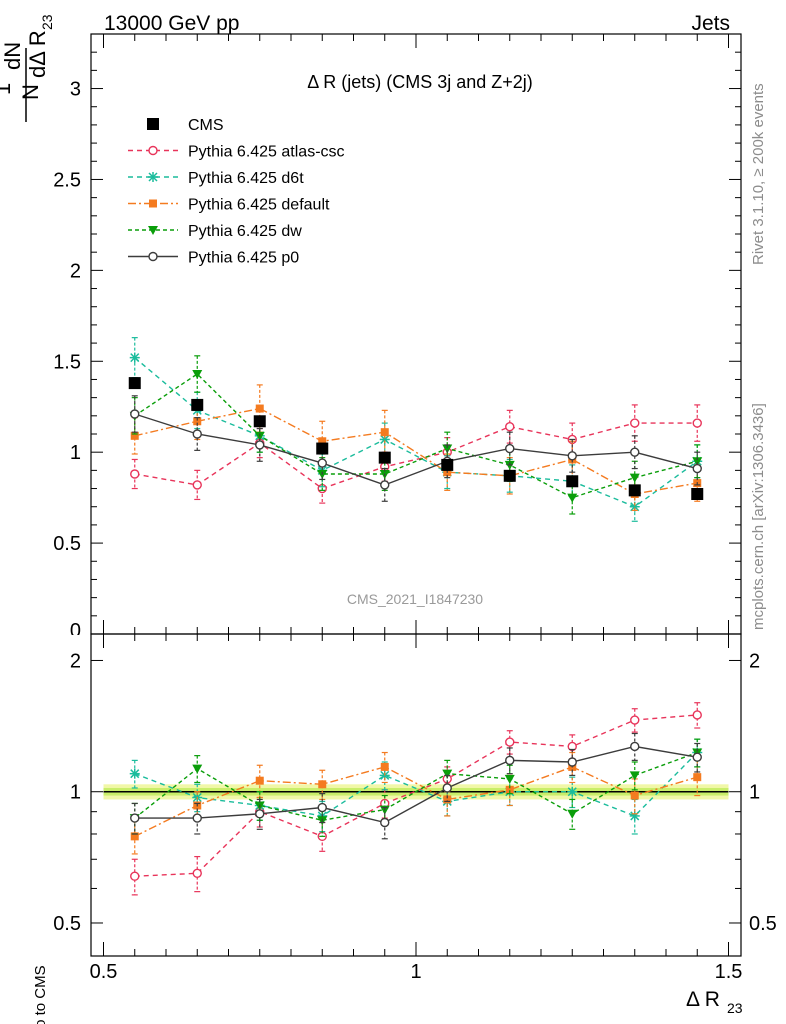  I want to click on mcplots-label: mcplots.cern.ch [arXiv:1306.3436], so click(758, 516).